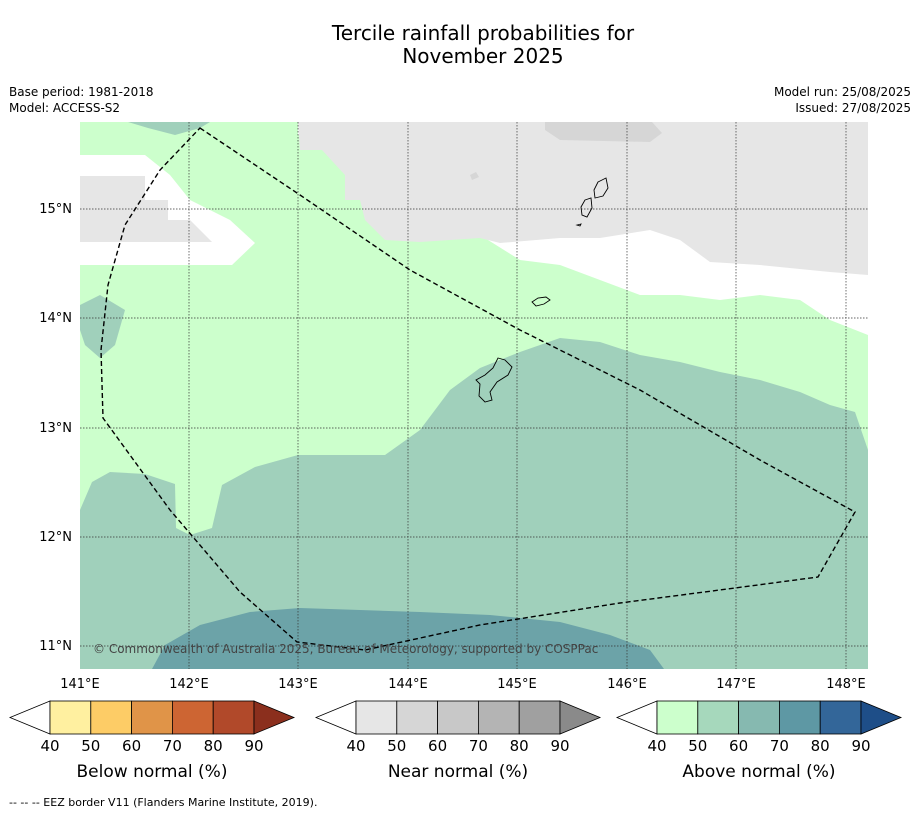 This screenshot has width=919, height=816. What do you see at coordinates (81, 100) in the screenshot?
I see `meta-left: Base period: 1981-2018 Model: ACCESS-S2` at bounding box center [81, 100].